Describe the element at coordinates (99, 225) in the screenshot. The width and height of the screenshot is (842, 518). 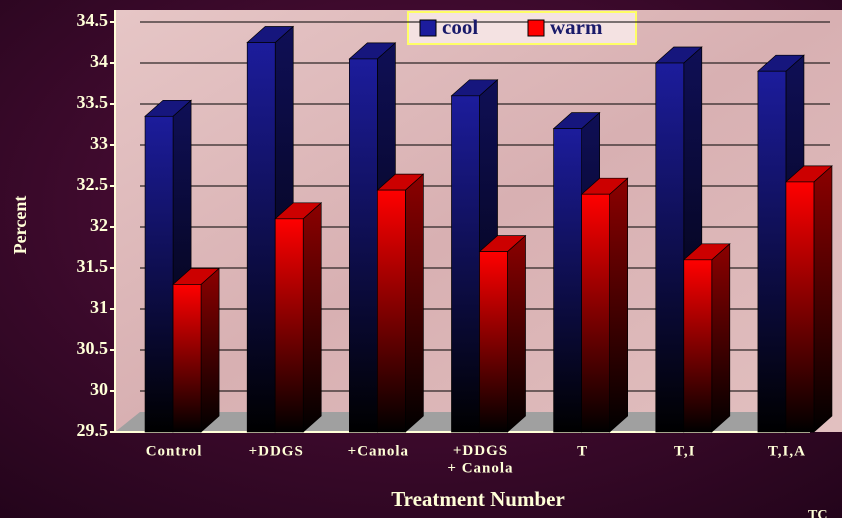
I see `y-tick-label: 32` at that location.